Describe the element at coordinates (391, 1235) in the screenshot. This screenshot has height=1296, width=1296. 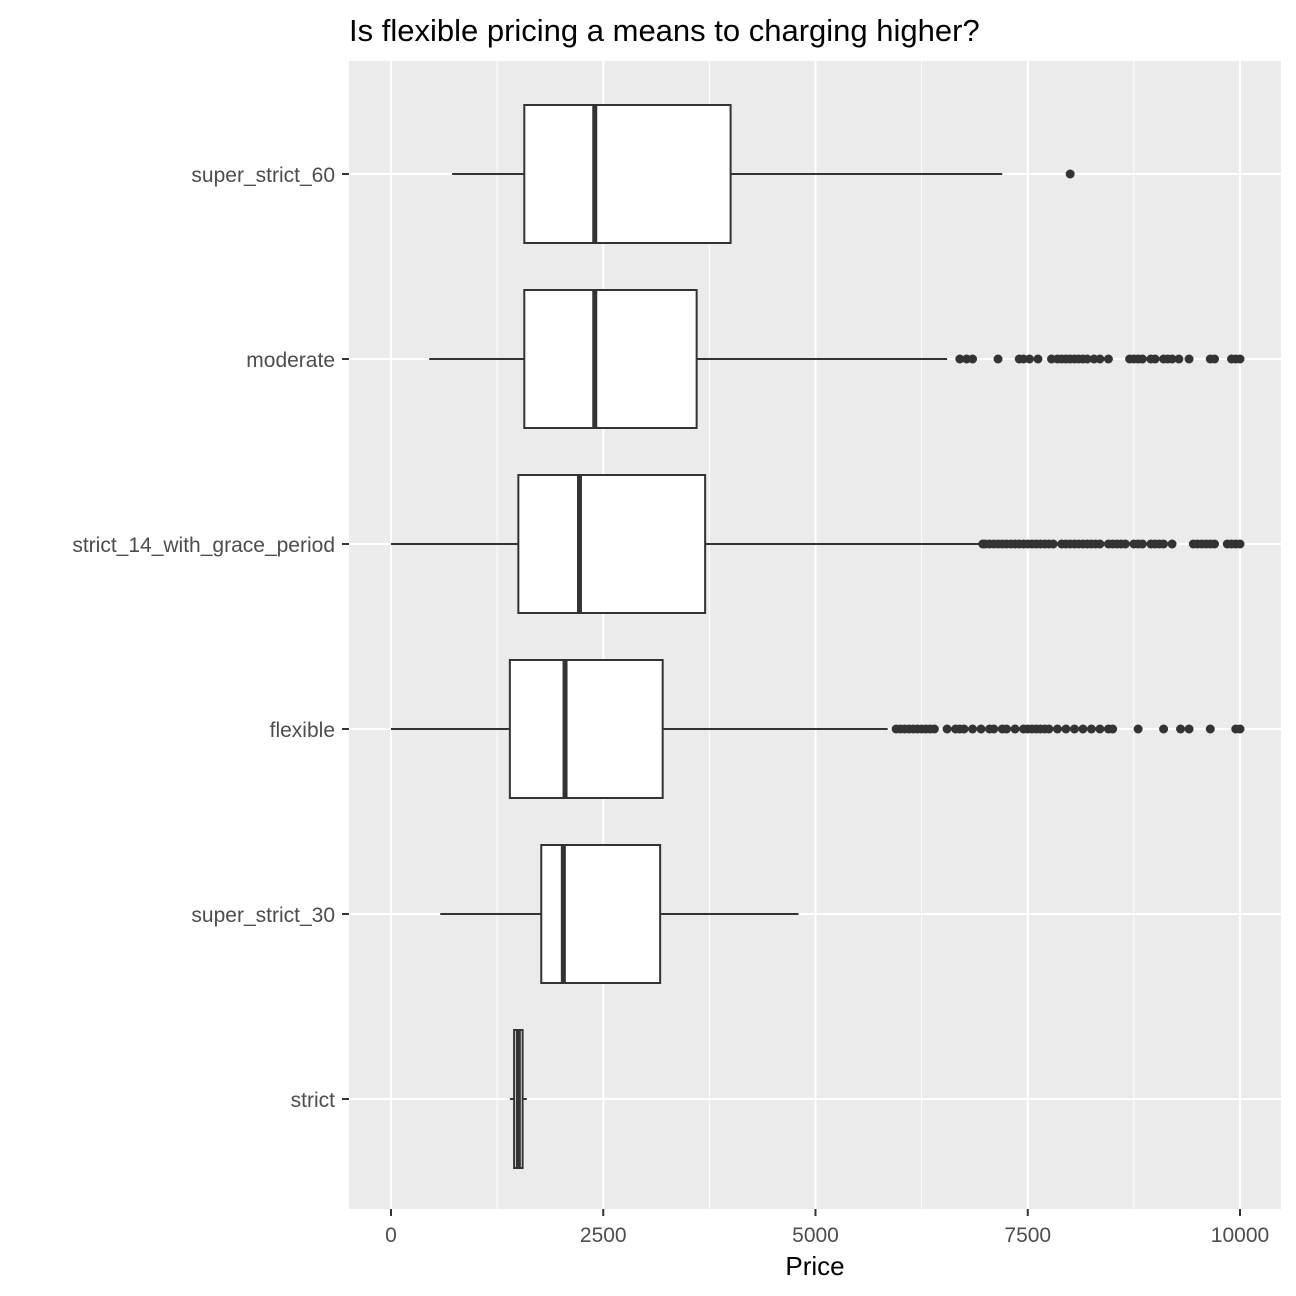
I see `x-tick-label: 0` at that location.